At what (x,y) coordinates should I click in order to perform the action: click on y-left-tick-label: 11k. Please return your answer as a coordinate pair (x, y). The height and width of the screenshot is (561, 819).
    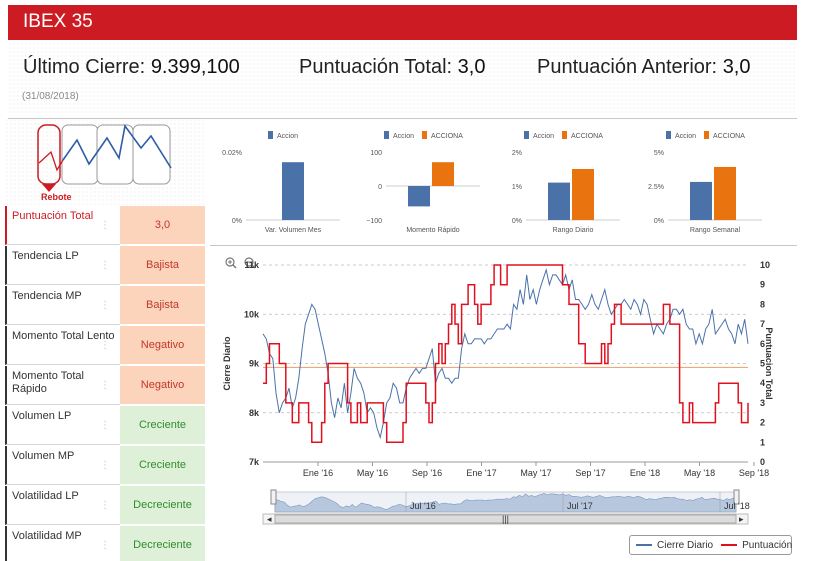
    Looking at the image, I should click on (252, 265).